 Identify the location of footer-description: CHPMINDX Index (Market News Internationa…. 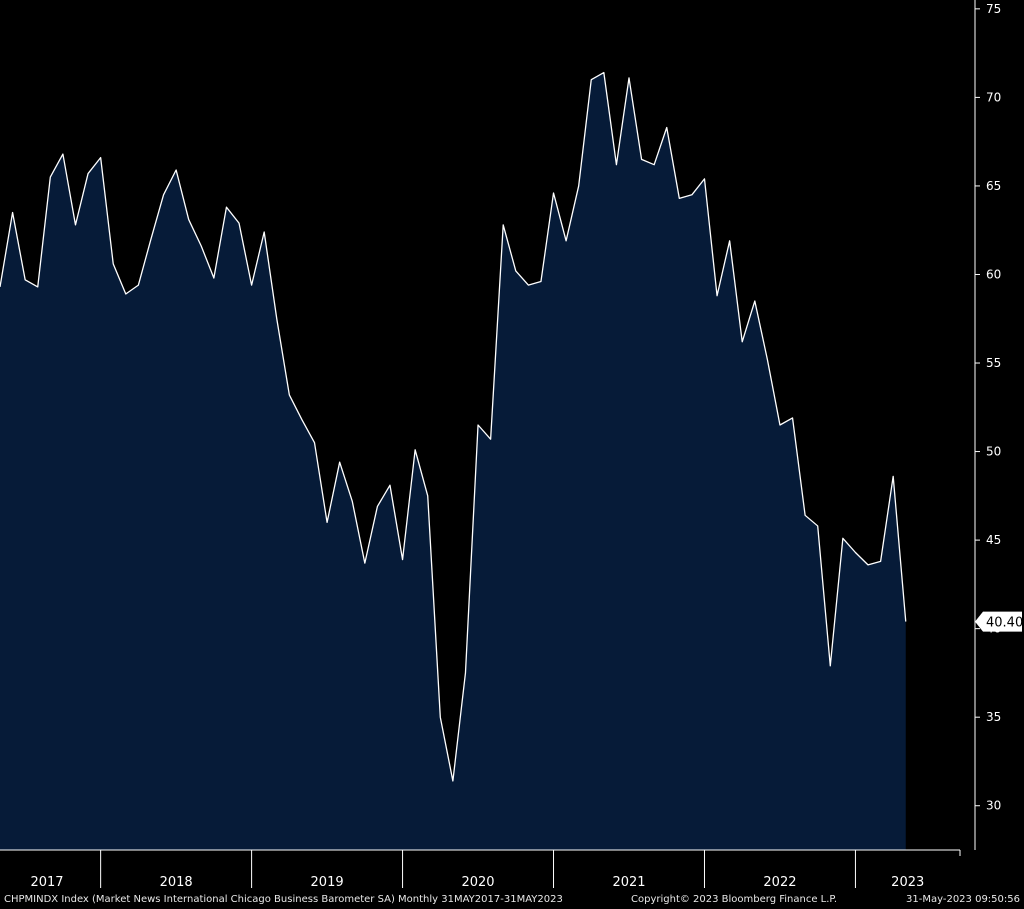
(283, 899).